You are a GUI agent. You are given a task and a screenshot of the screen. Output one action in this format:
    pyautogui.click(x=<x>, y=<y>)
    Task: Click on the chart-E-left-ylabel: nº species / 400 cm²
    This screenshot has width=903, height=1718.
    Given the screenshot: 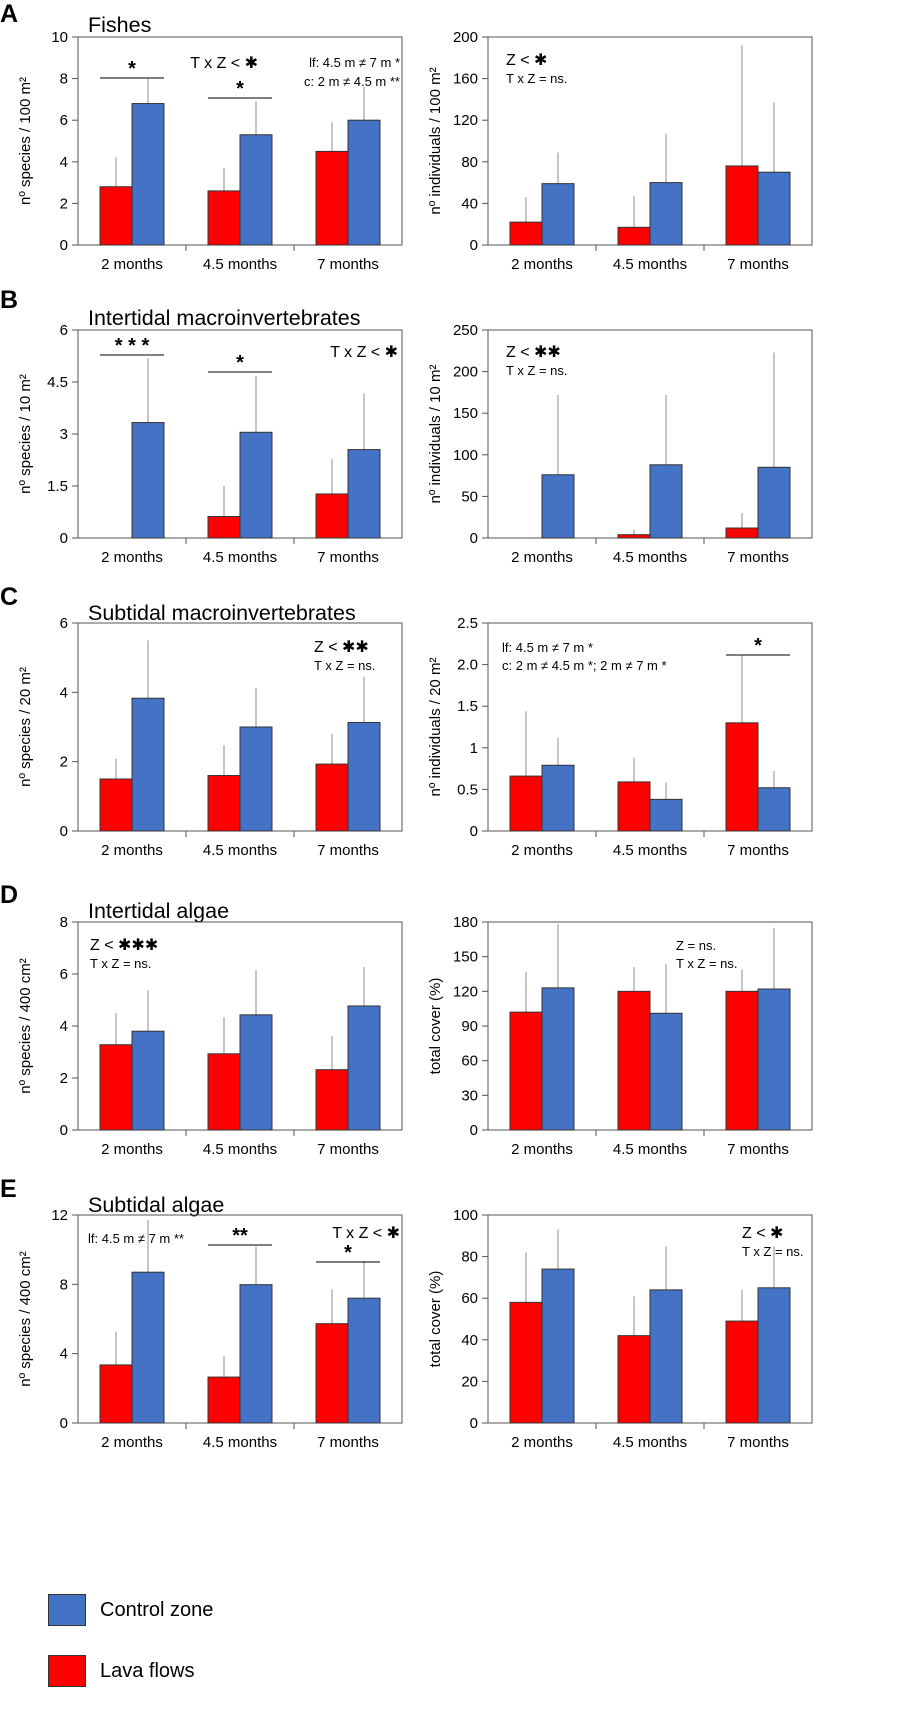 What is the action you would take?
    pyautogui.click(x=25, y=1319)
    